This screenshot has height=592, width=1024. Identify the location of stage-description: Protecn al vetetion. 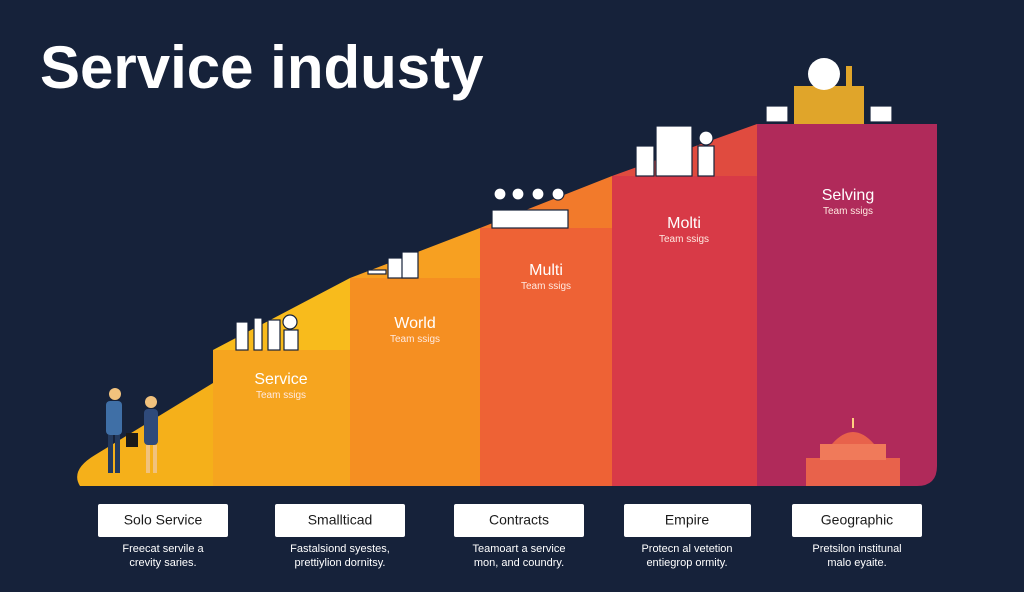
(686, 549).